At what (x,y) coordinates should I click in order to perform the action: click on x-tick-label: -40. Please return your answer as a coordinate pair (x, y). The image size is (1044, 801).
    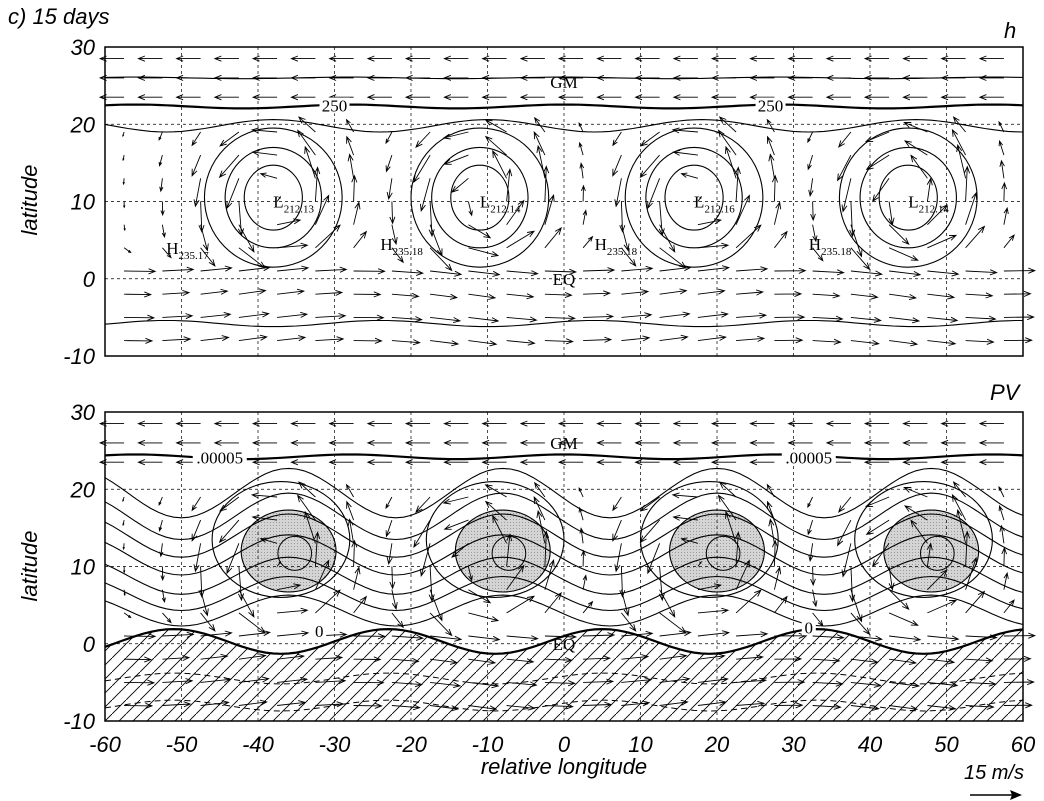
    Looking at the image, I should click on (258, 744).